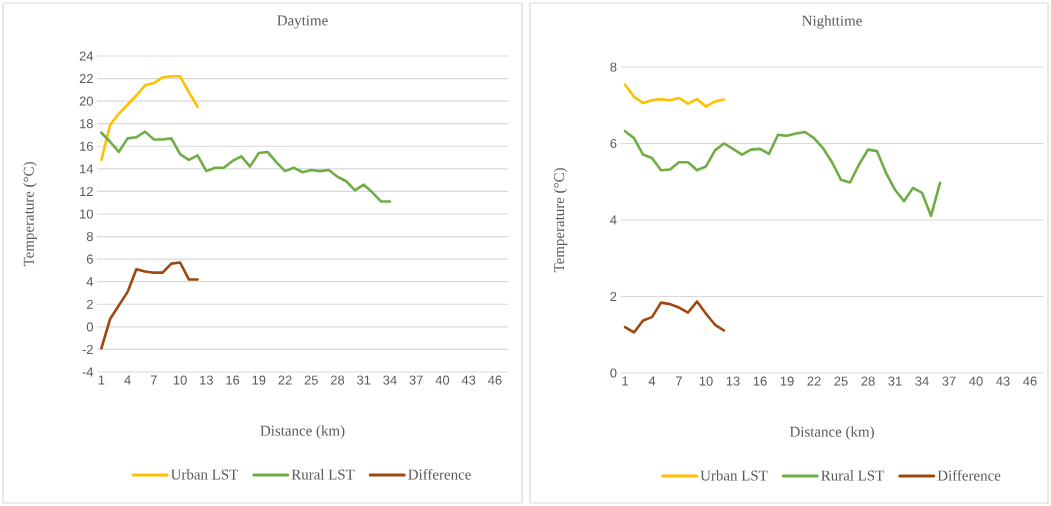 The image size is (1051, 506). What do you see at coordinates (86, 214) in the screenshot?
I see `y-tick-label: 10` at bounding box center [86, 214].